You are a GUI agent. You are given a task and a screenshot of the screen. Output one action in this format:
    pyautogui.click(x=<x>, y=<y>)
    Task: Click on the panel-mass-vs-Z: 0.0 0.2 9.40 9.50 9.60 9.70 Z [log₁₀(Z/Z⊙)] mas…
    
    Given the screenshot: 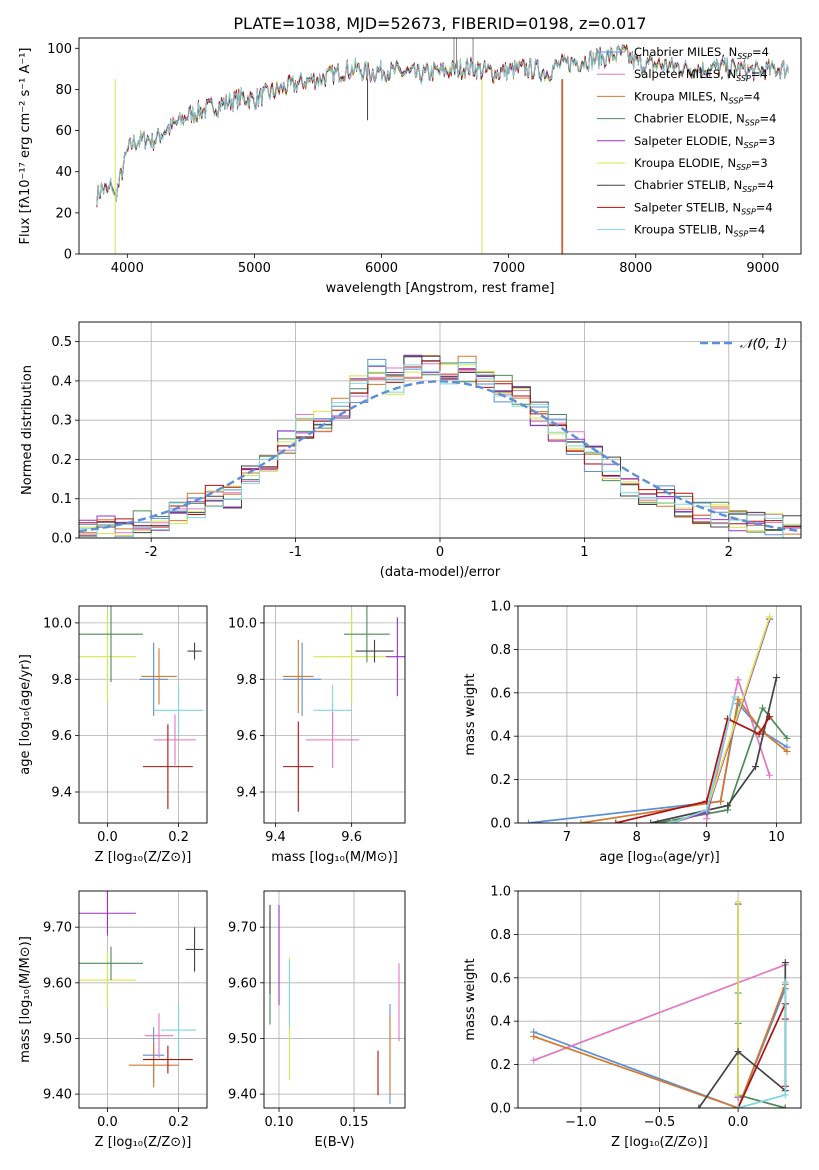 What is the action you would take?
    pyautogui.click(x=113, y=1020)
    